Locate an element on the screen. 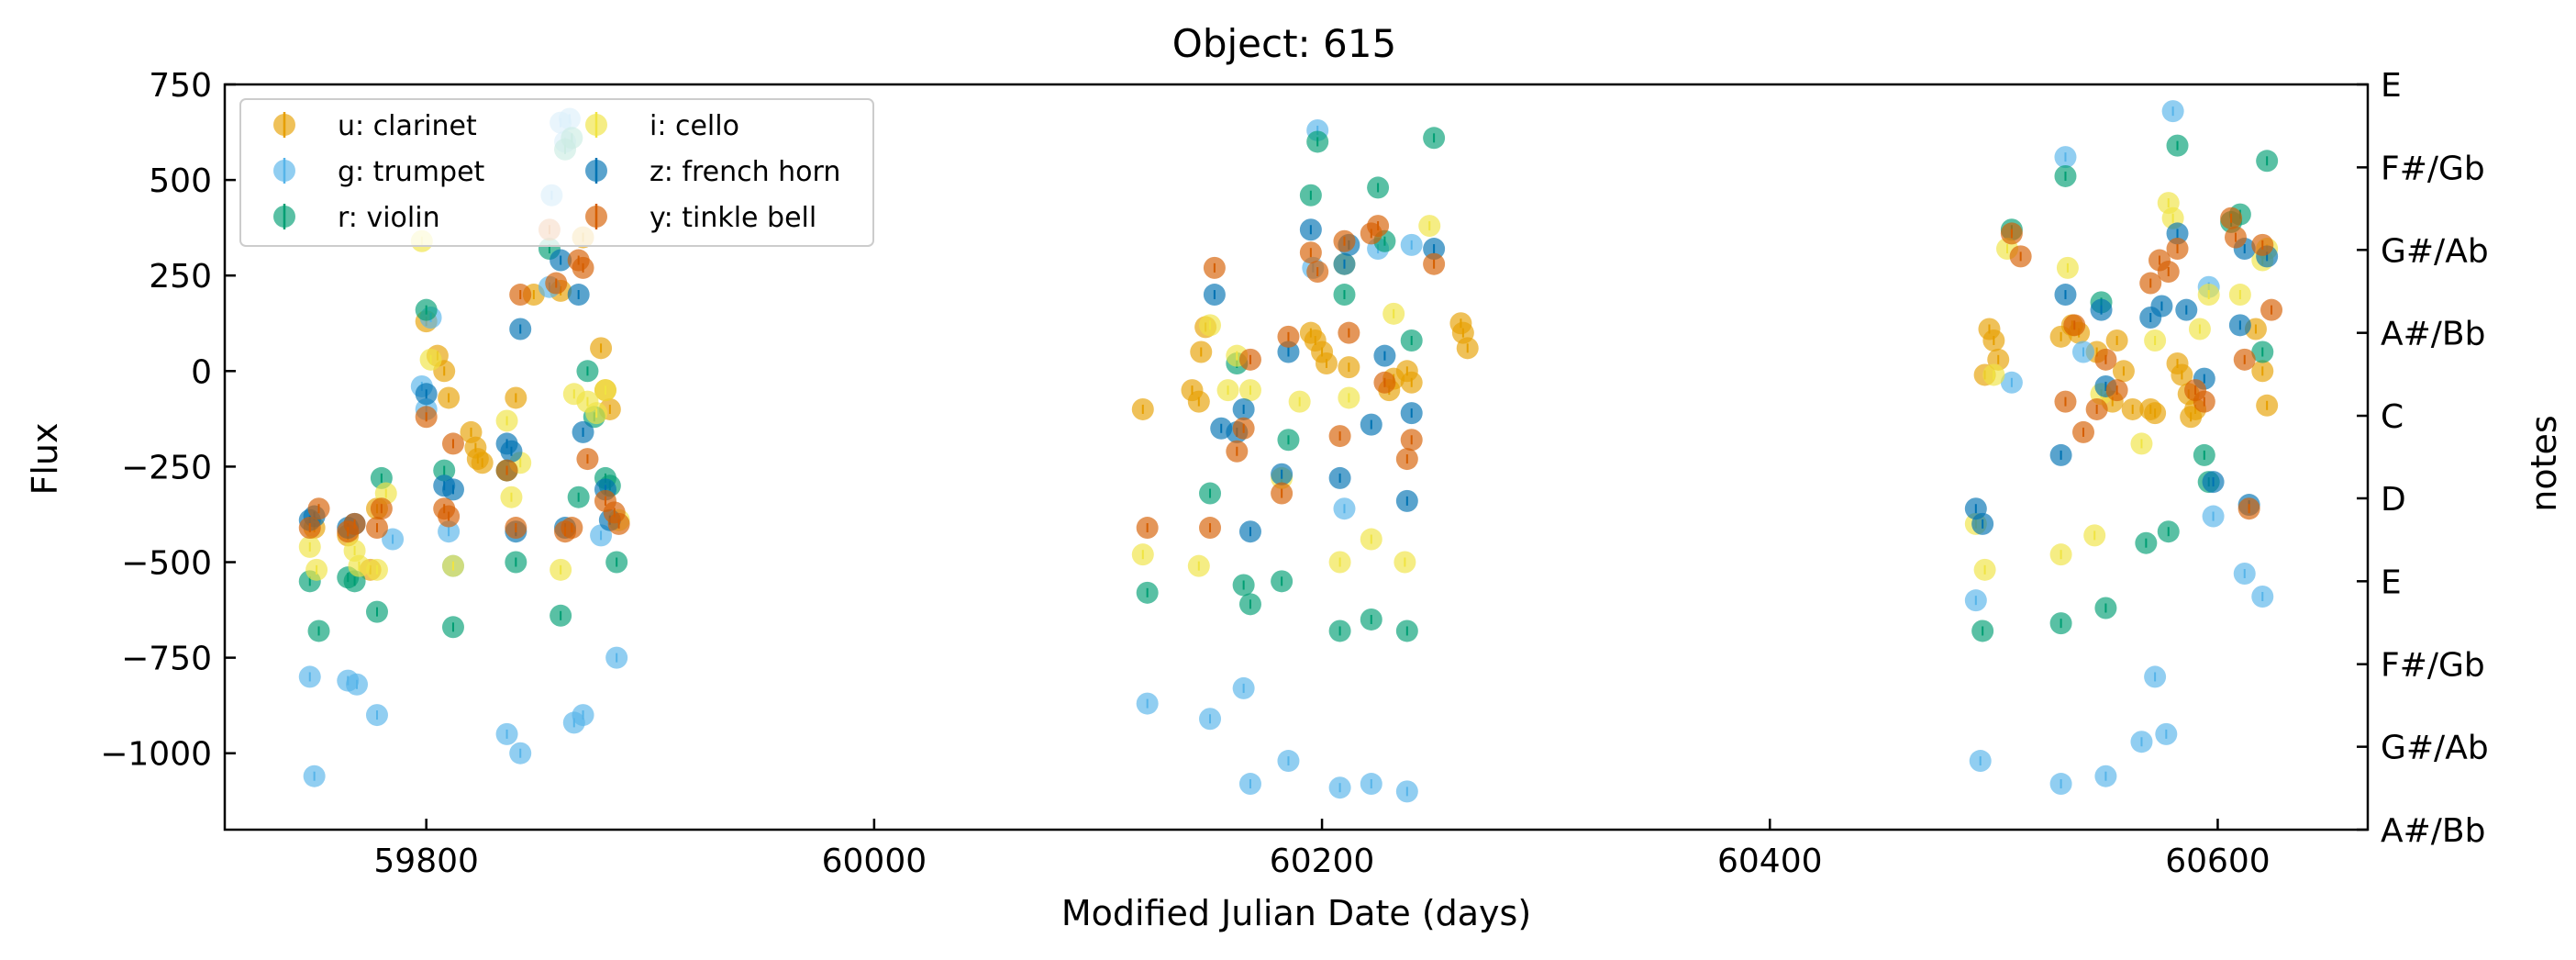  y2-tick-label: C is located at coordinates (2392, 417).